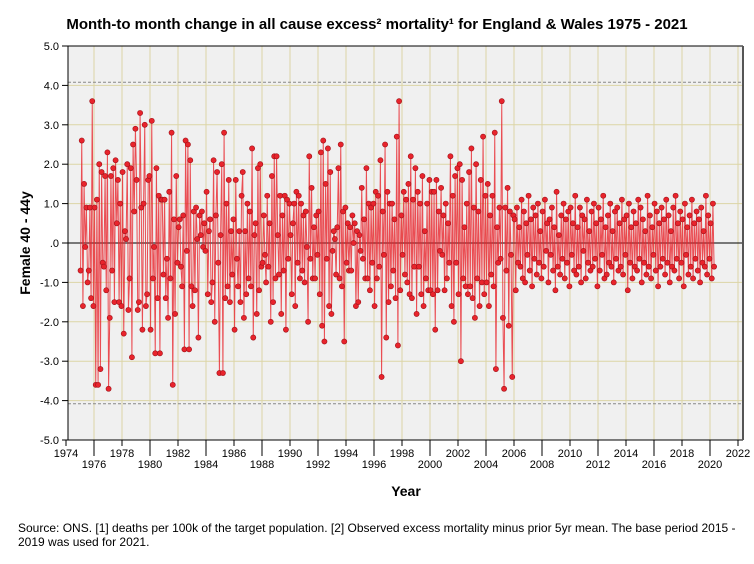 The height and width of the screenshot is (564, 754). Describe the element at coordinates (346, 454) in the screenshot. I see `x-tick-label: 1994` at that location.